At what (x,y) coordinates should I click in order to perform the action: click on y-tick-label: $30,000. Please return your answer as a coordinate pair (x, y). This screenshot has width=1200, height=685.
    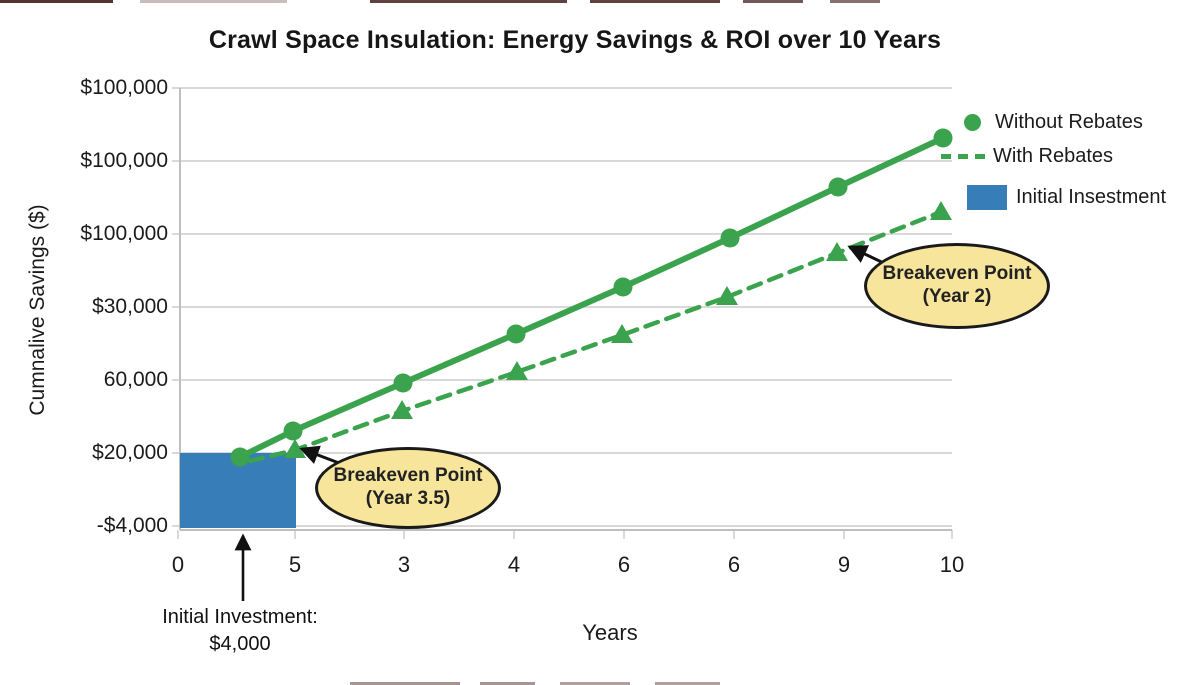
    Looking at the image, I should click on (130, 306).